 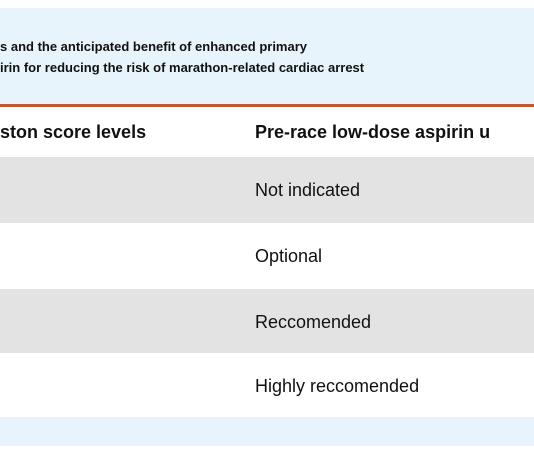 What do you see at coordinates (267, 431) in the screenshot?
I see `table-footer-band` at bounding box center [267, 431].